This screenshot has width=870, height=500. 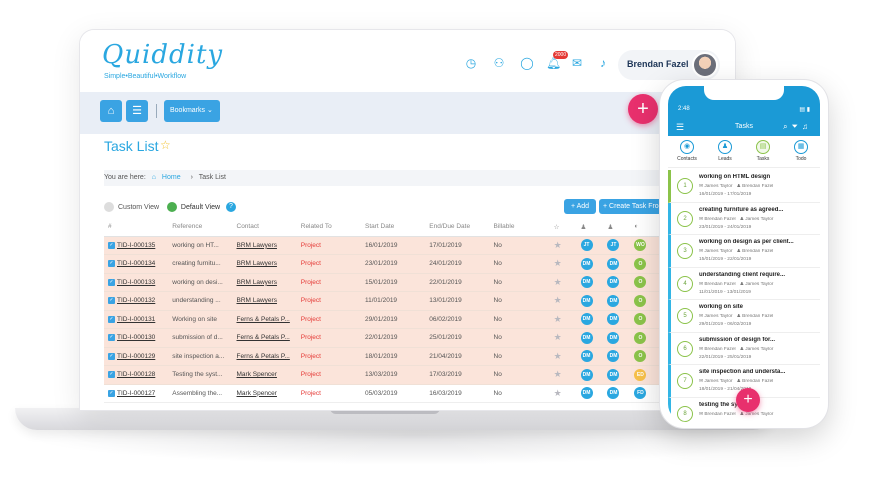 I want to click on contact-link: Mark Spencer, so click(x=256, y=393).